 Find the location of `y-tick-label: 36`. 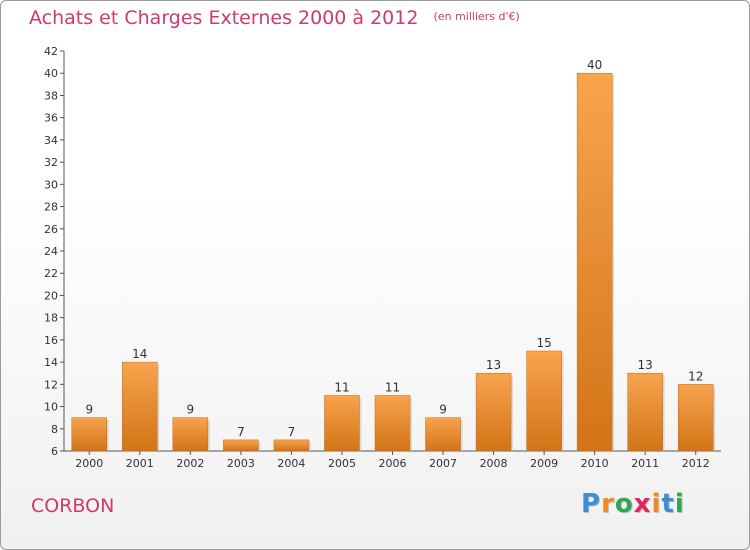

y-tick-label: 36 is located at coordinates (51, 118).